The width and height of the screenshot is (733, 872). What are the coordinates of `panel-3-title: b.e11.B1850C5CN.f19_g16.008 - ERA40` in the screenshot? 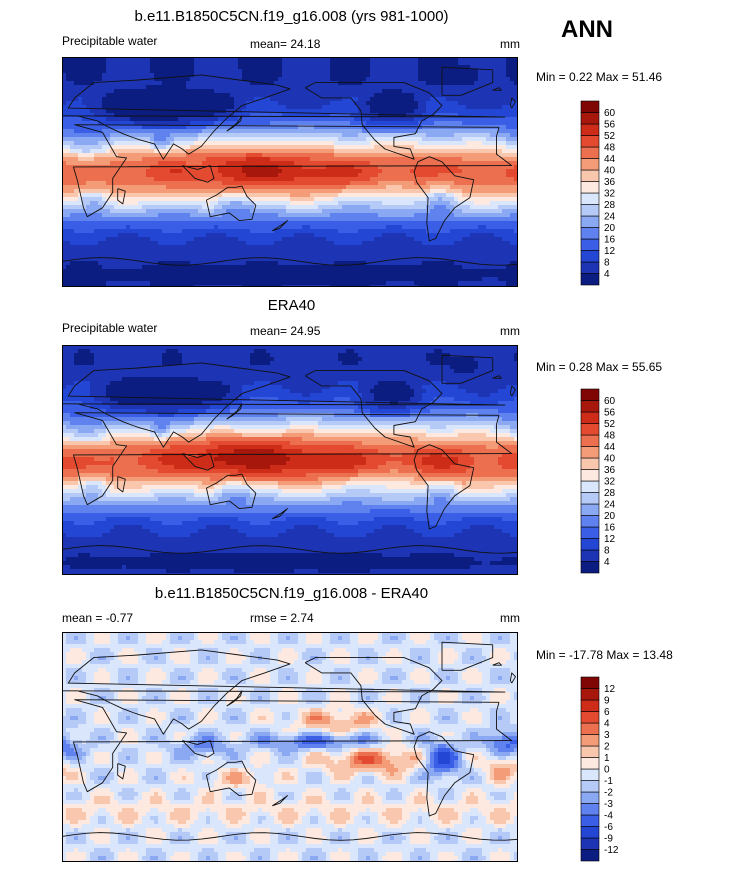 It's located at (291, 593).